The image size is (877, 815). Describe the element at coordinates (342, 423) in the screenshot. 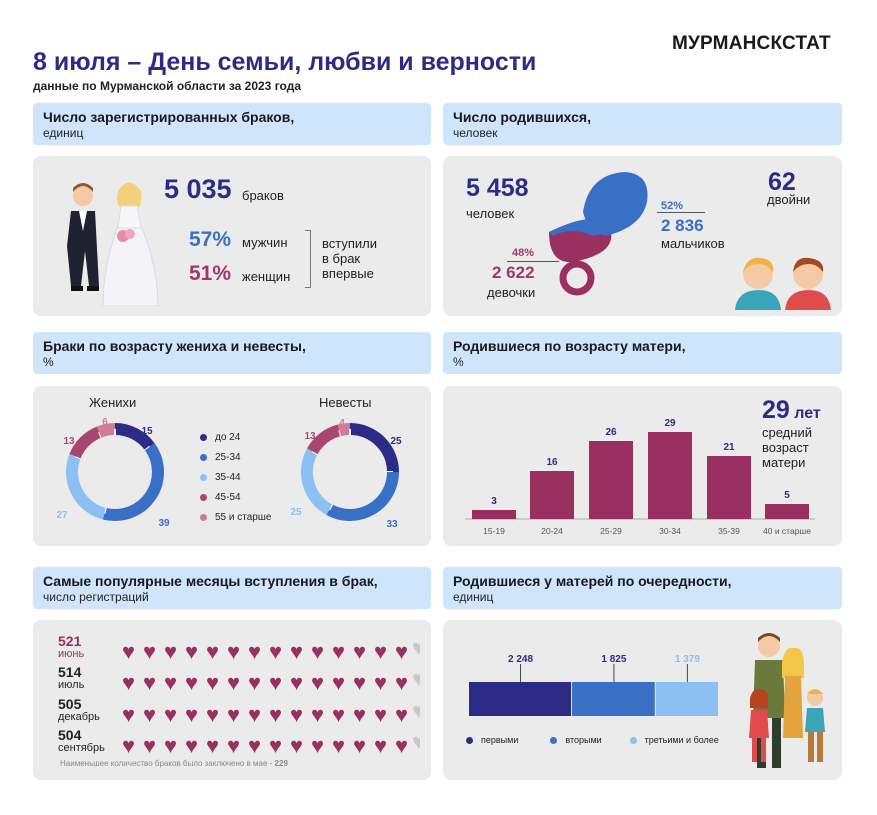

I see `donut-value-label: 4` at that location.